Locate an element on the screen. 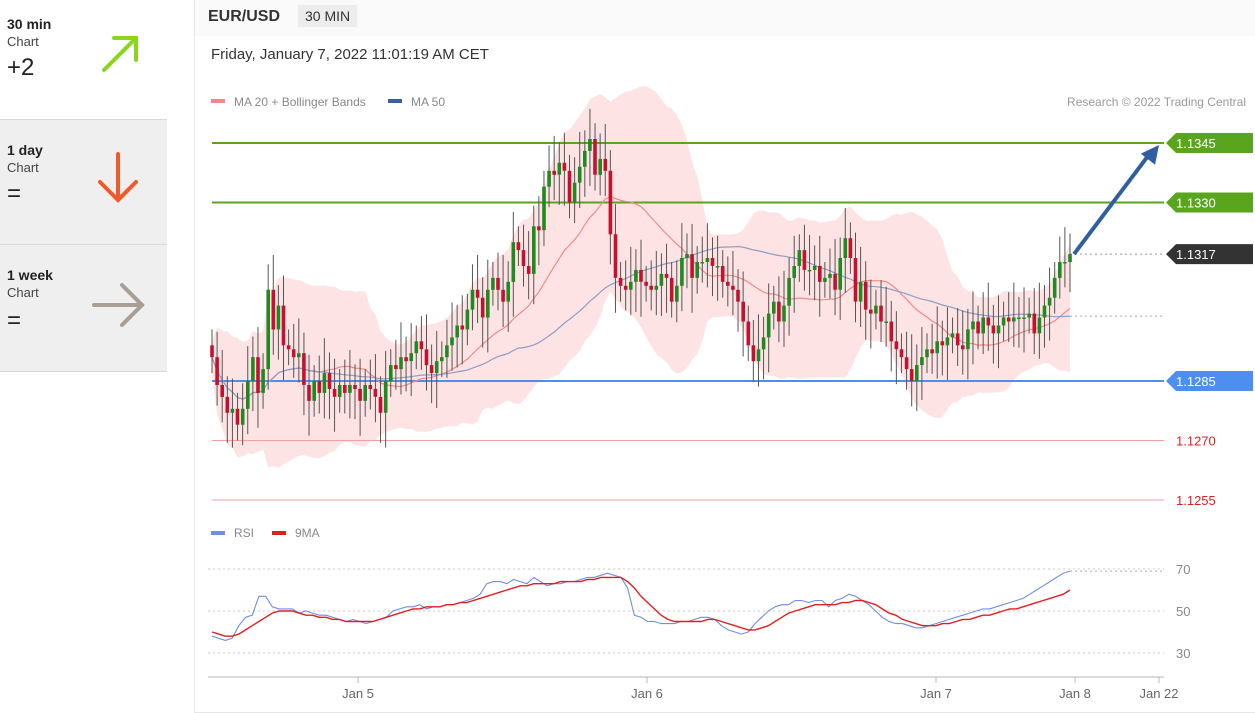 The image size is (1255, 713). rsi-tick-70: 70 is located at coordinates (1183, 569).